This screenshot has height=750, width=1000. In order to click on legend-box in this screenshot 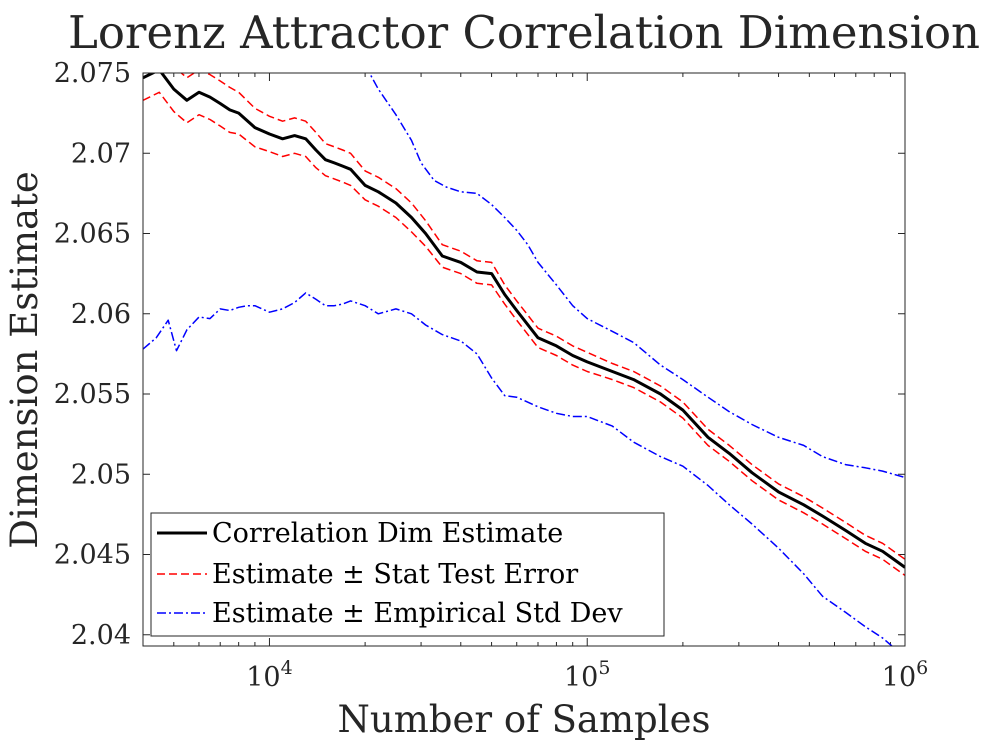, I will do `click(407, 574)`.